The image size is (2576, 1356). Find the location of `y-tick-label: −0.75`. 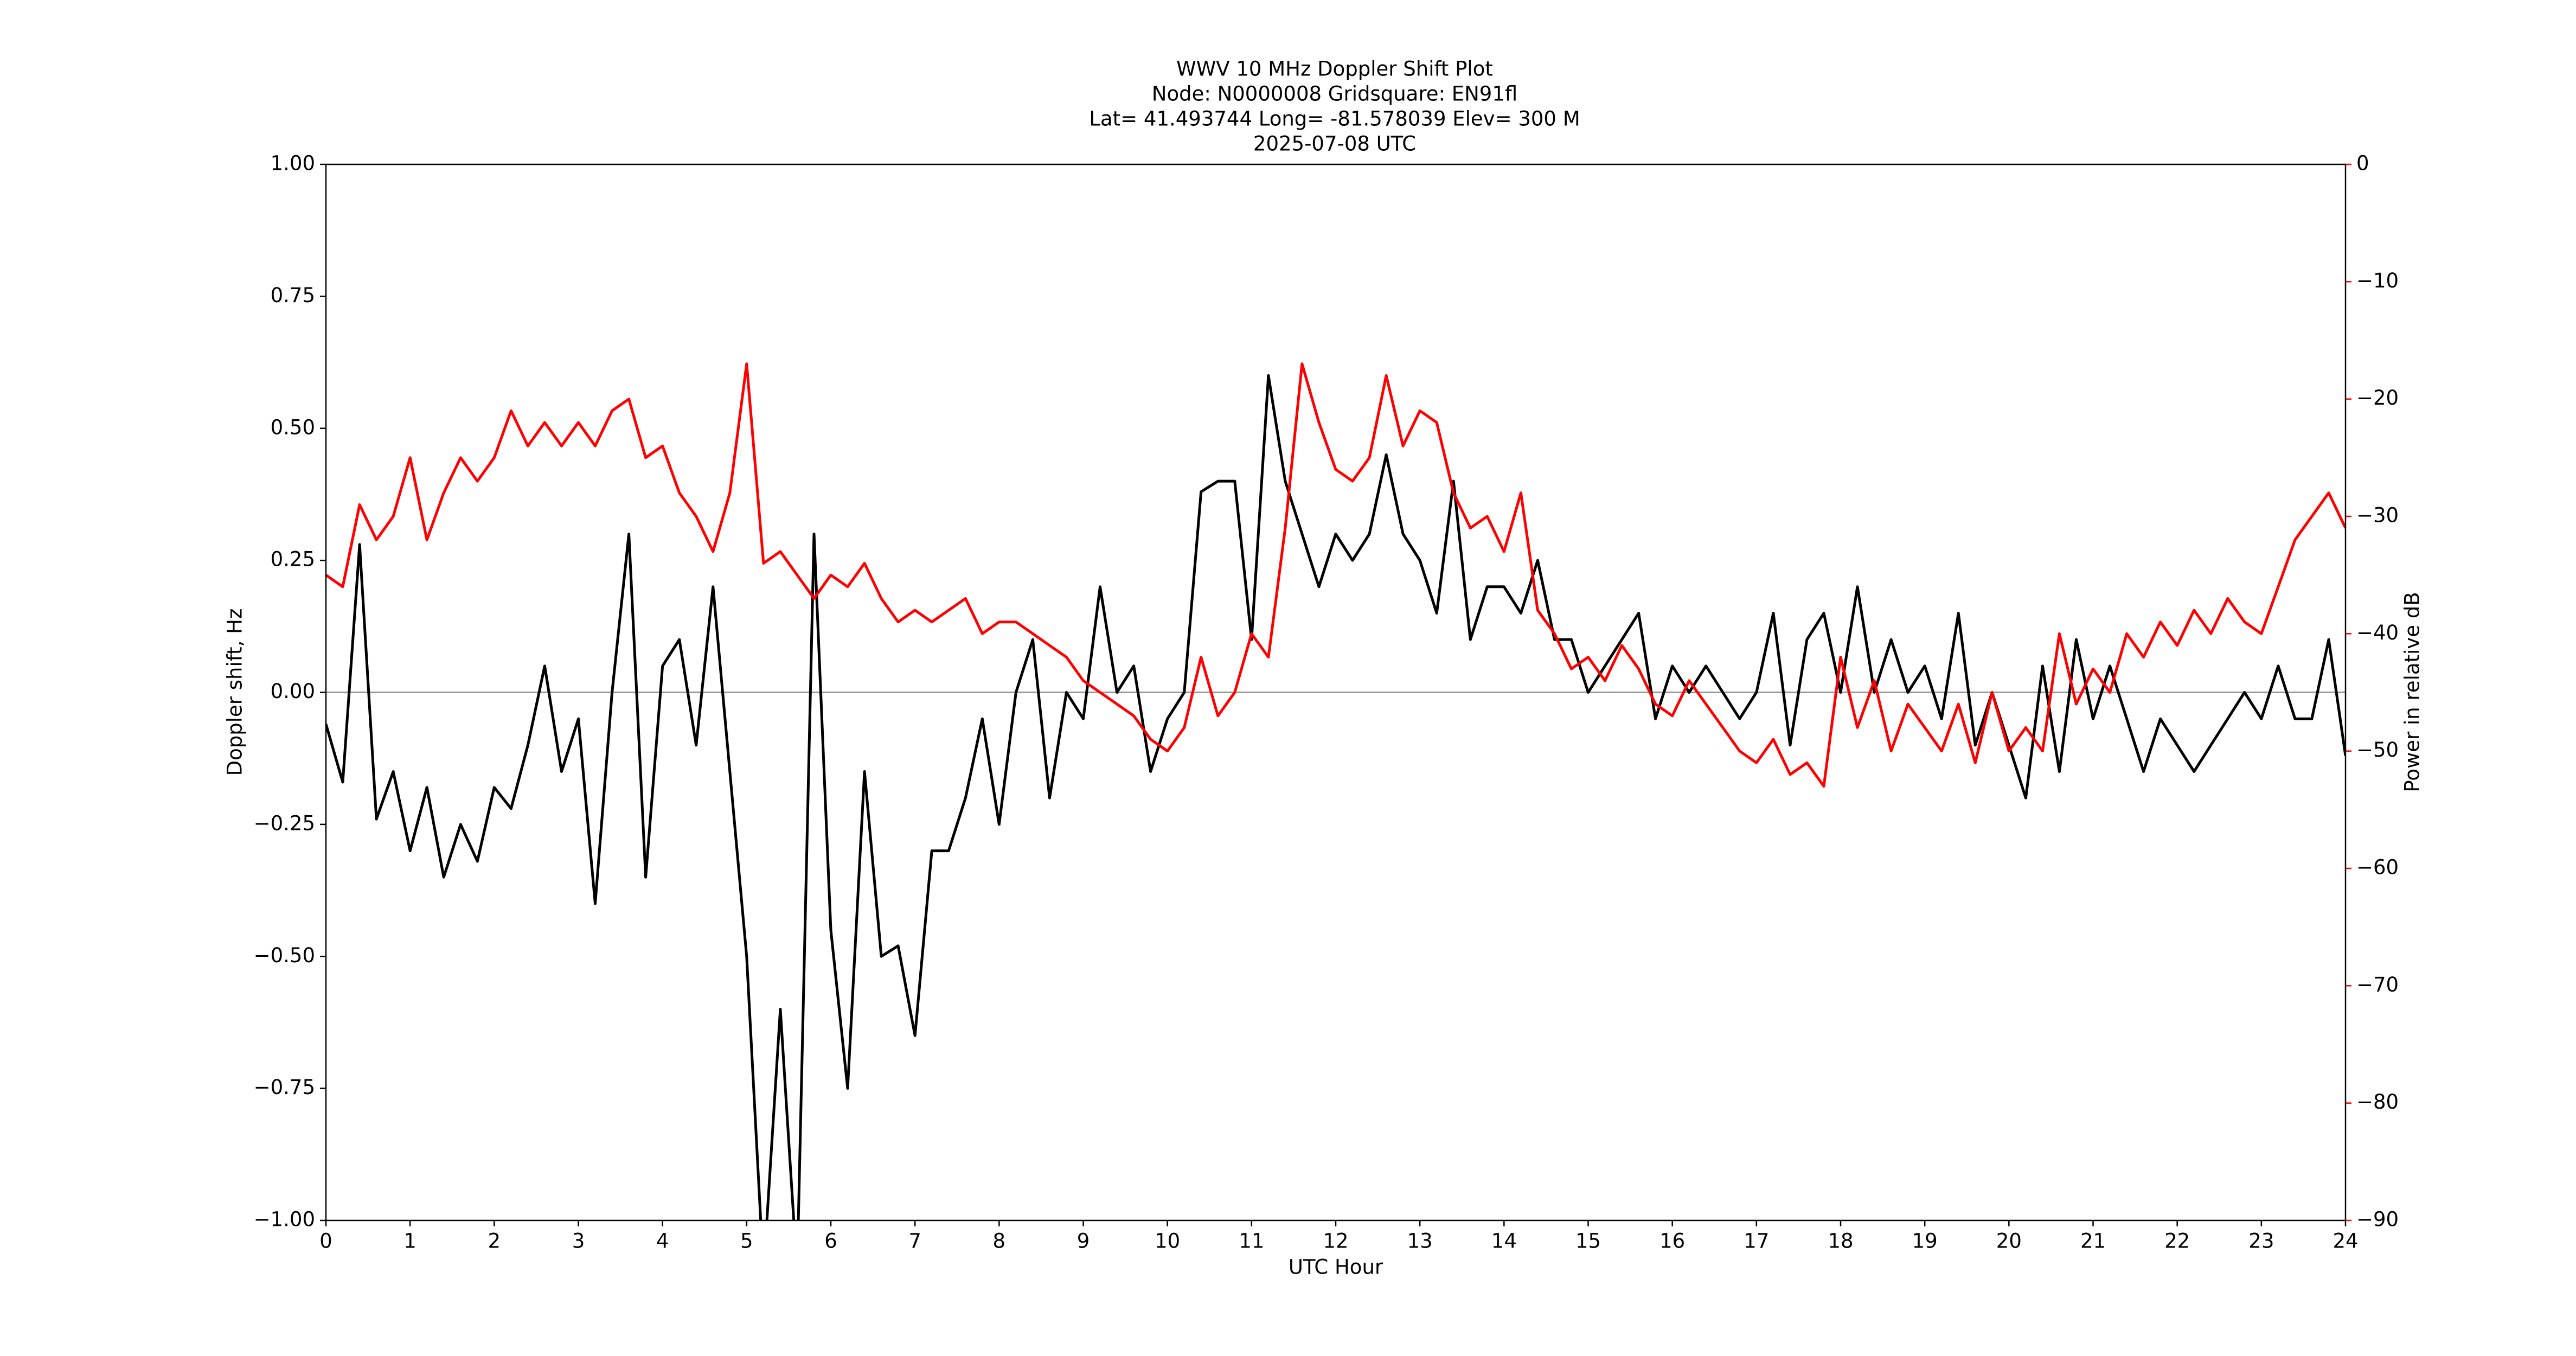

y-tick-label: −0.75 is located at coordinates (284, 1087).